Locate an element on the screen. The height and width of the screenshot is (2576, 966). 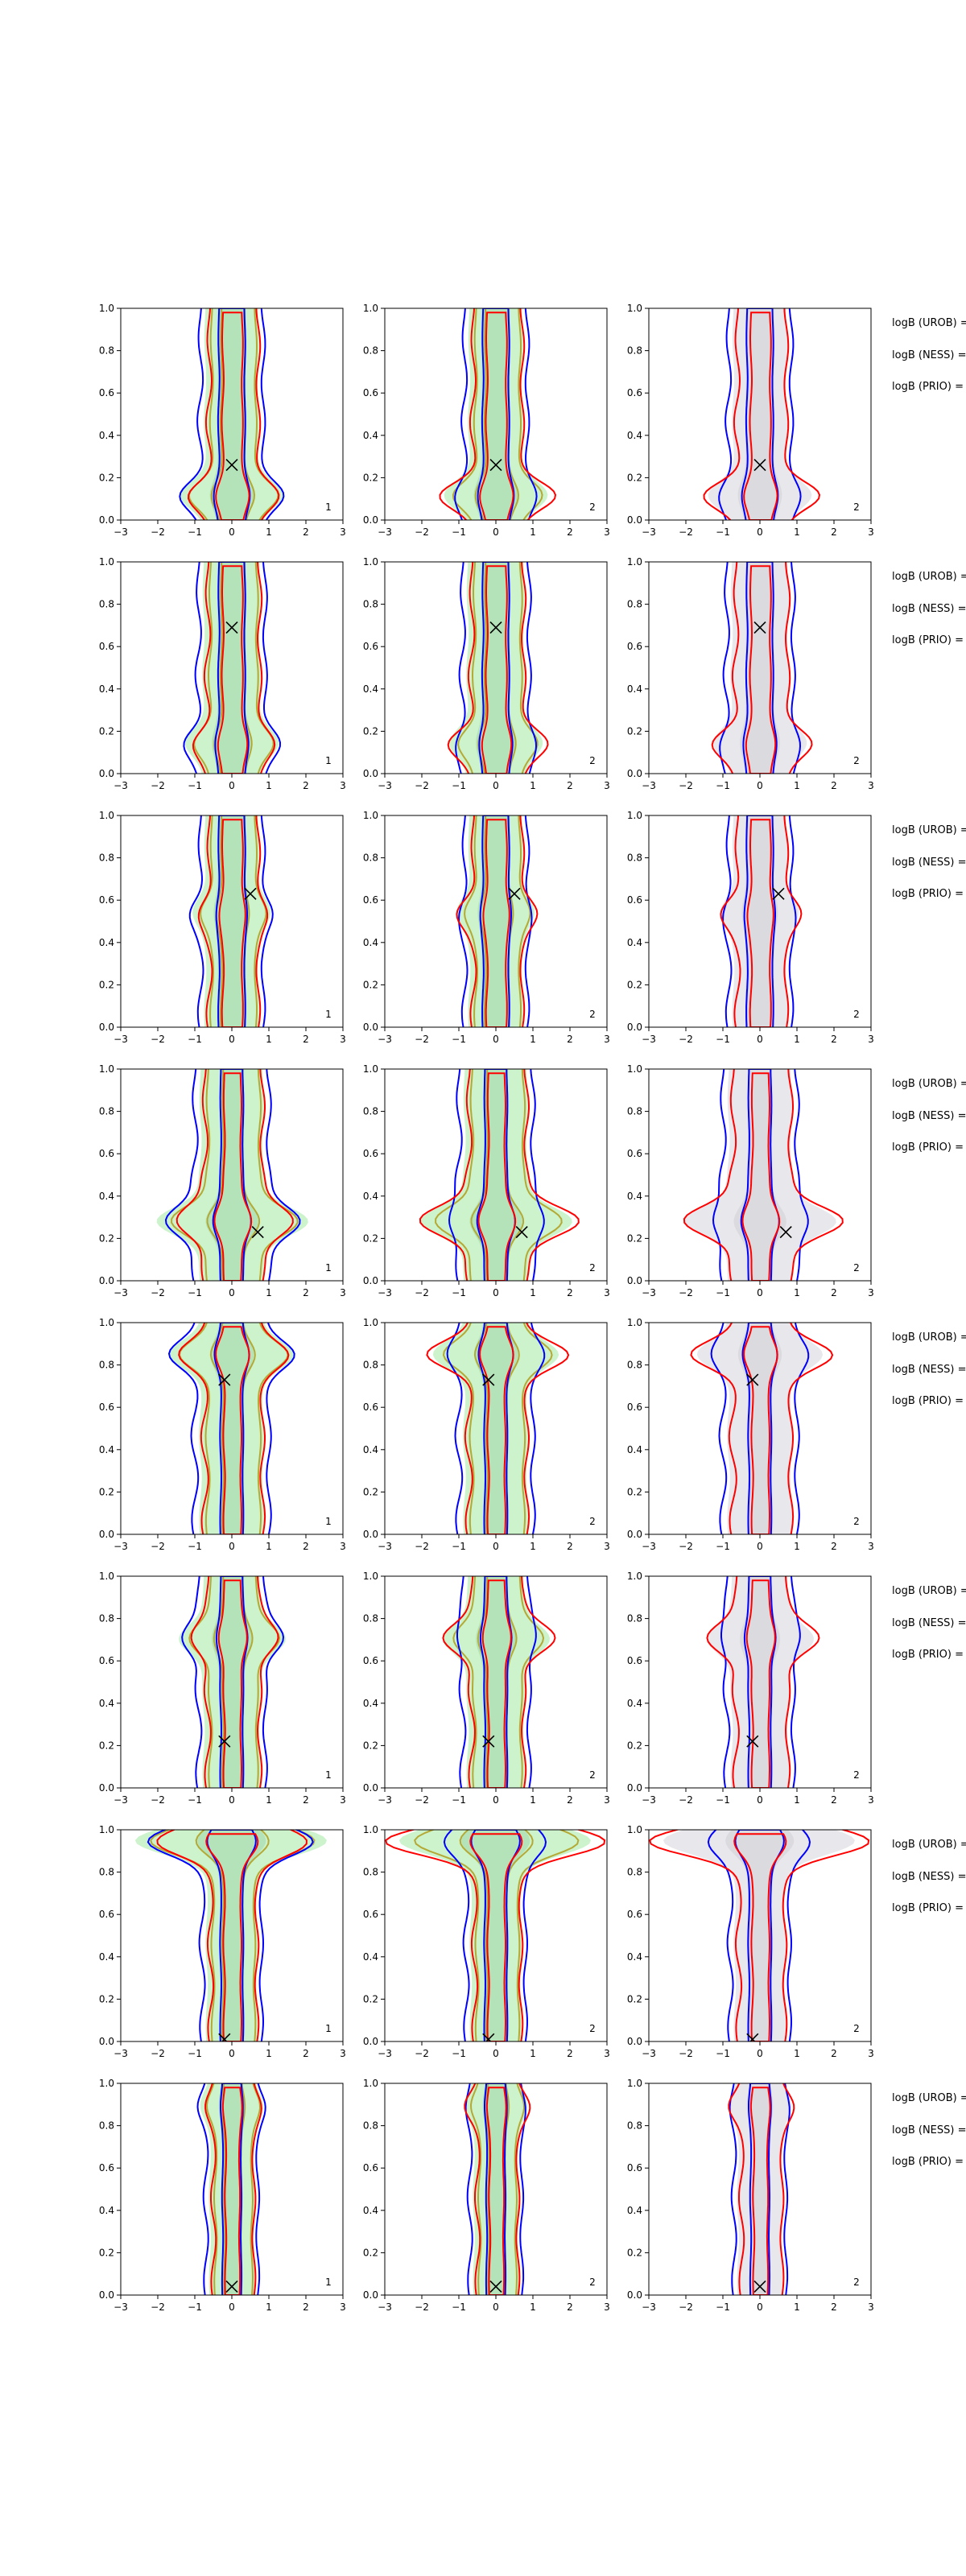
panel-r8-c2: −3 −2 −1 0 1 2 3 0.0 0.2 0.4 0.6 0.8 1.0 2 is located at coordinates (486, 2195).